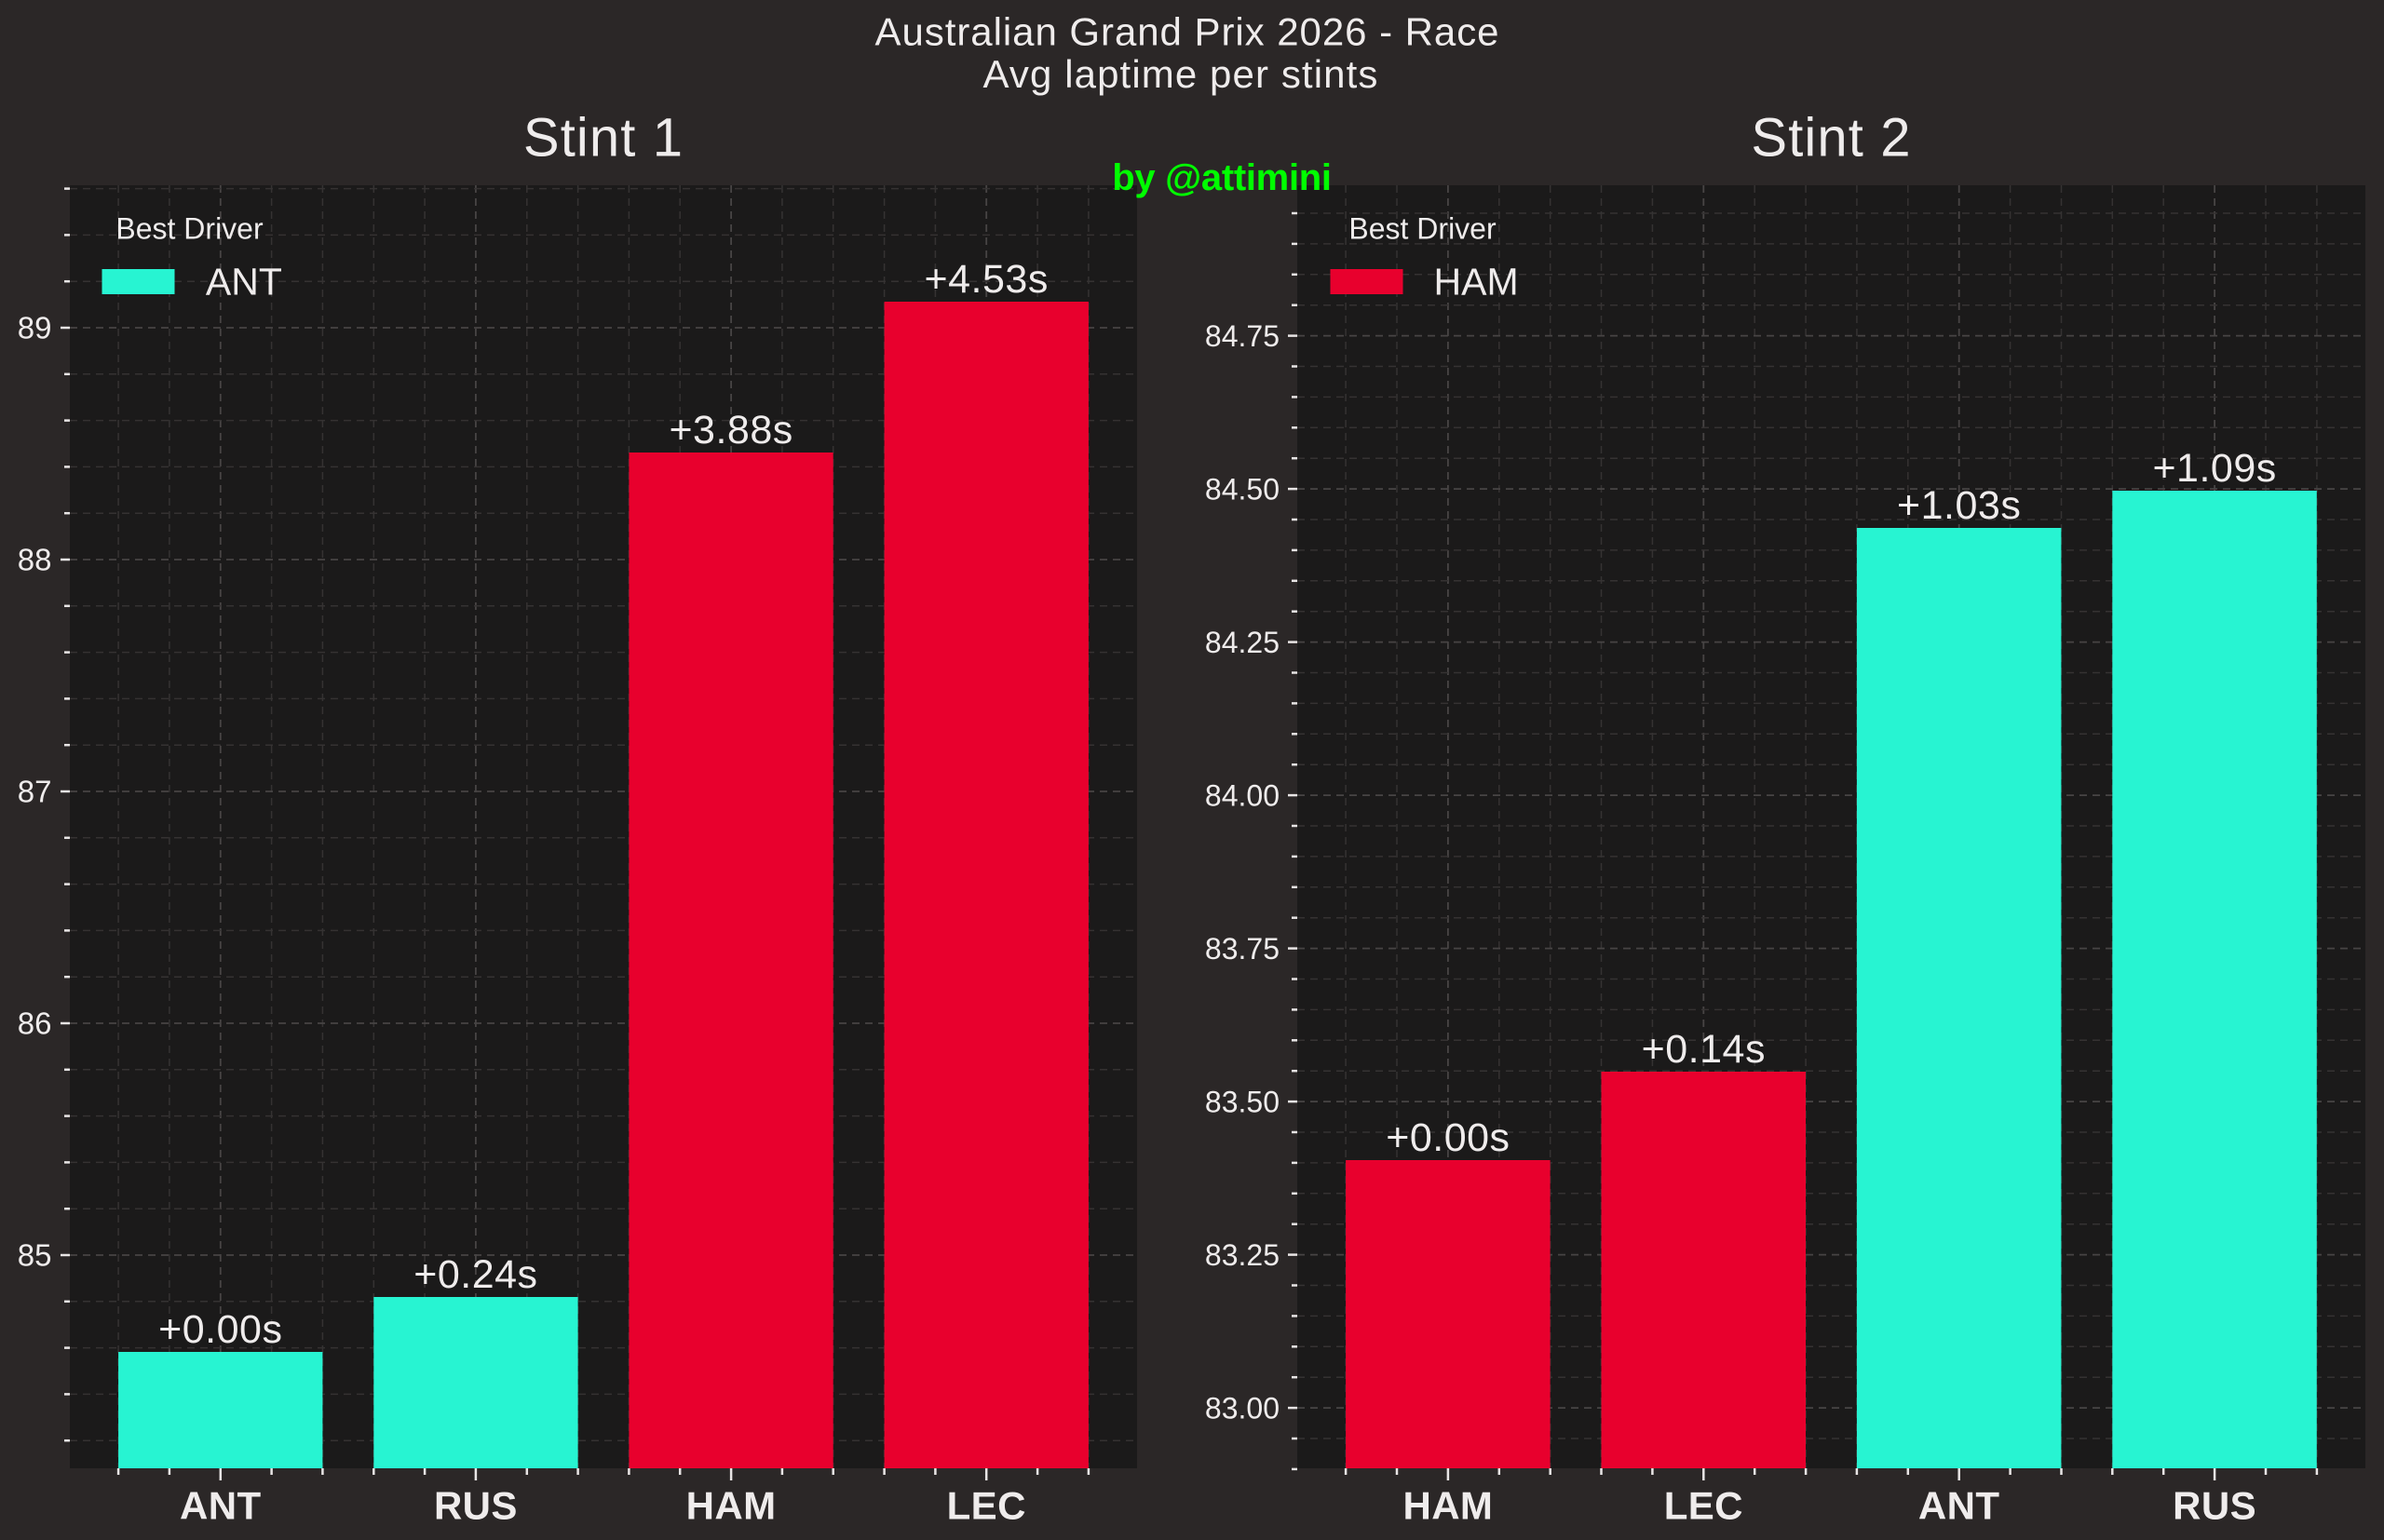  What do you see at coordinates (1242, 336) in the screenshot?
I see `svg-text: 84.75` at bounding box center [1242, 336].